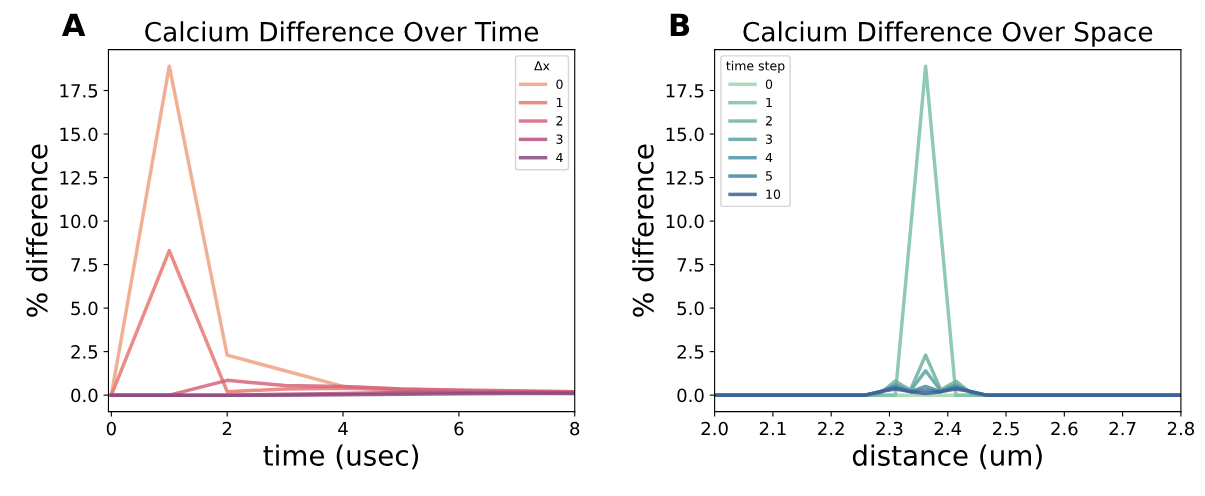 Image resolution: width=1205 pixels, height=496 pixels. What do you see at coordinates (948, 34) in the screenshot?
I see `chart-title: Calcium Difference Over Space` at bounding box center [948, 34].